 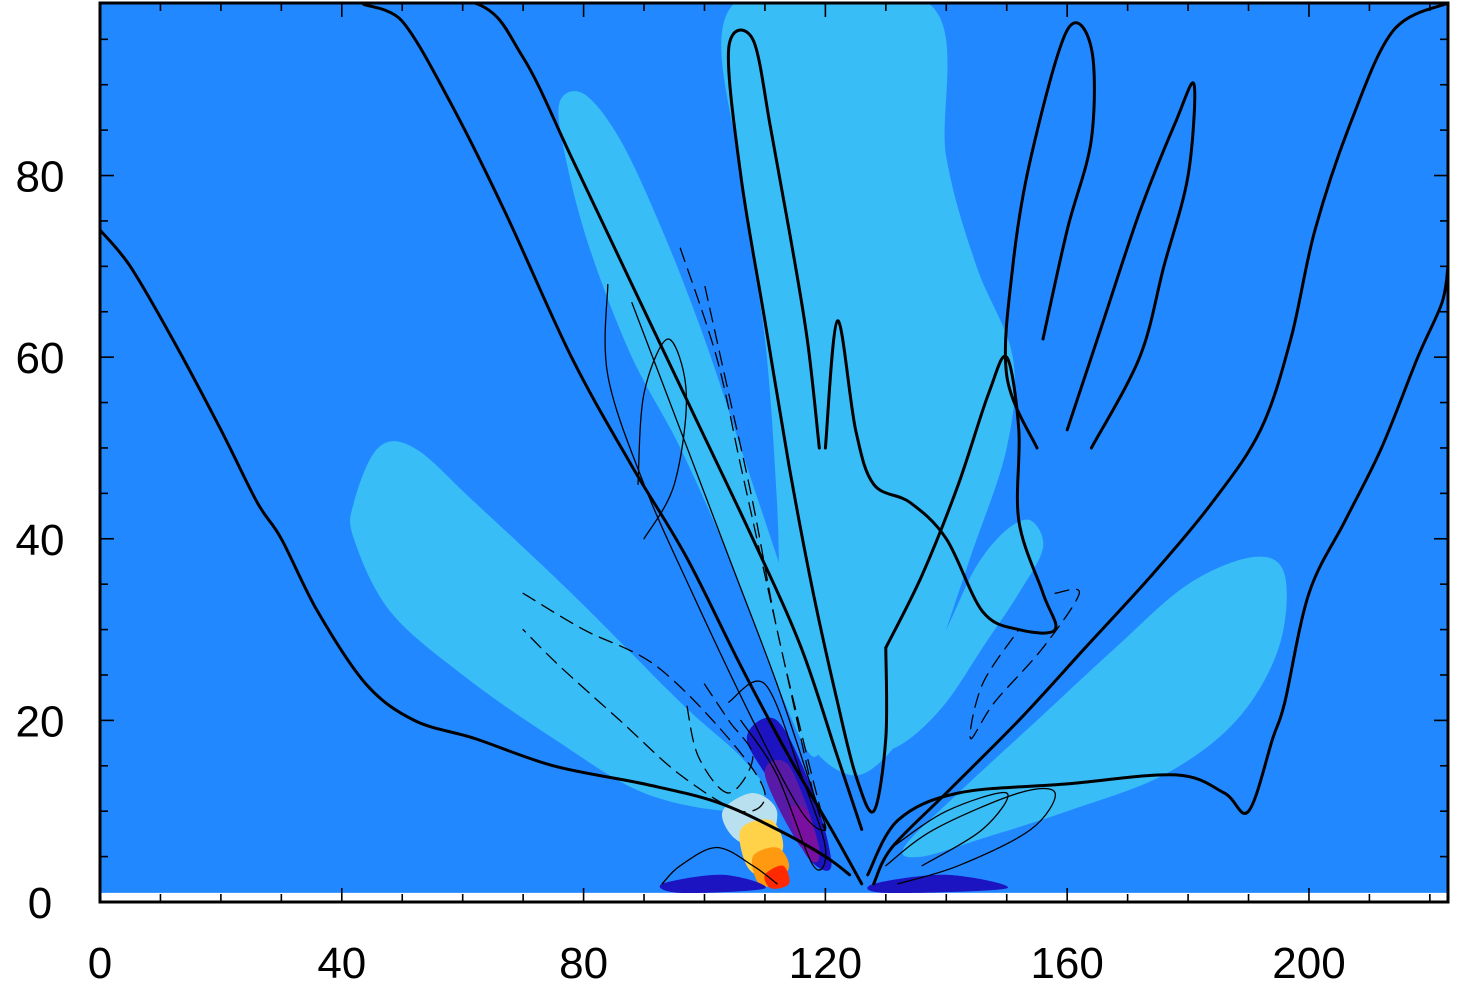 I want to click on y-tick-label: 0, so click(x=40, y=903).